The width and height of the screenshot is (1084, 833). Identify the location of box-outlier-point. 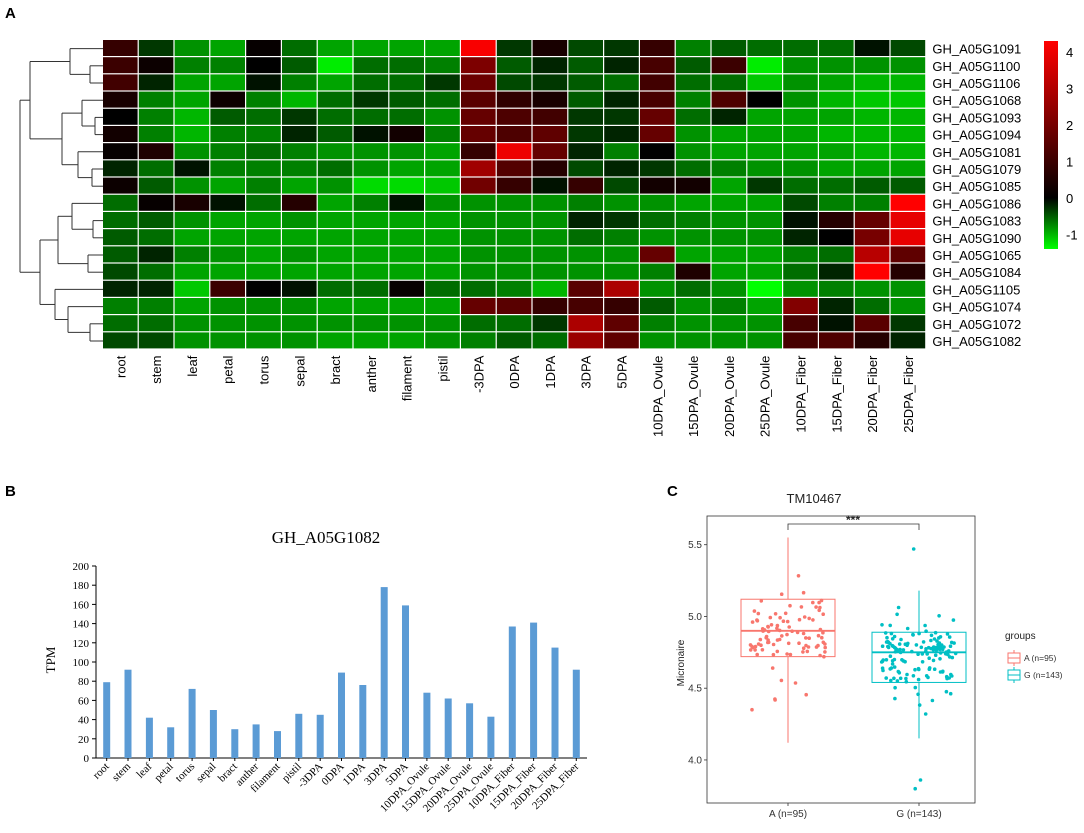
(920, 780).